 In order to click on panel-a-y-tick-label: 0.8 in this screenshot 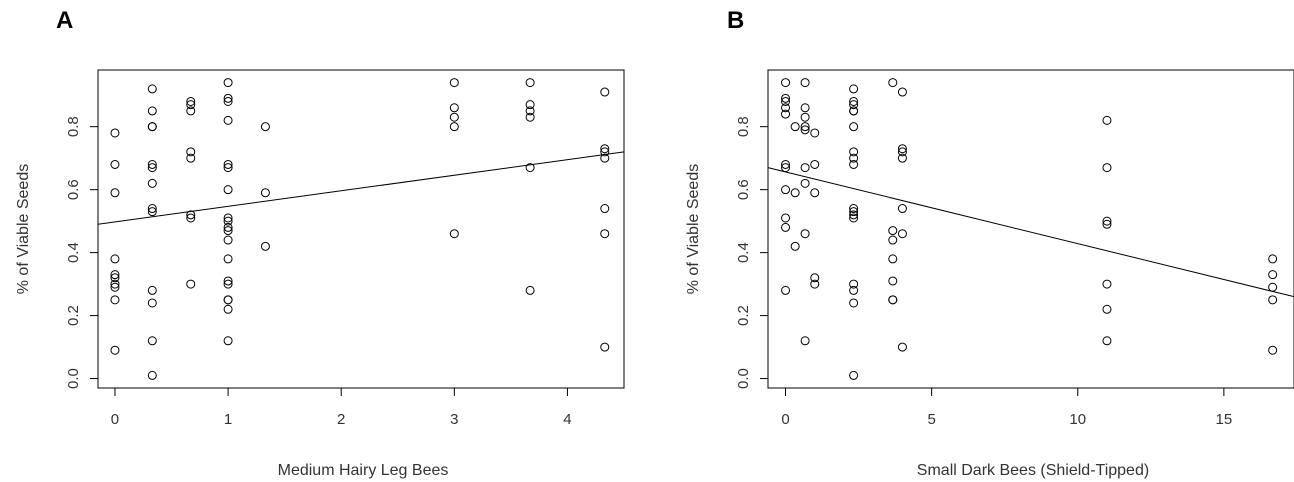, I will do `click(73, 126)`.